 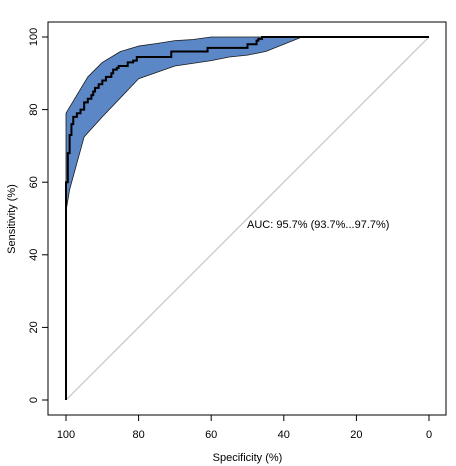 What do you see at coordinates (138, 435) in the screenshot?
I see `x-tick-label: 80` at bounding box center [138, 435].